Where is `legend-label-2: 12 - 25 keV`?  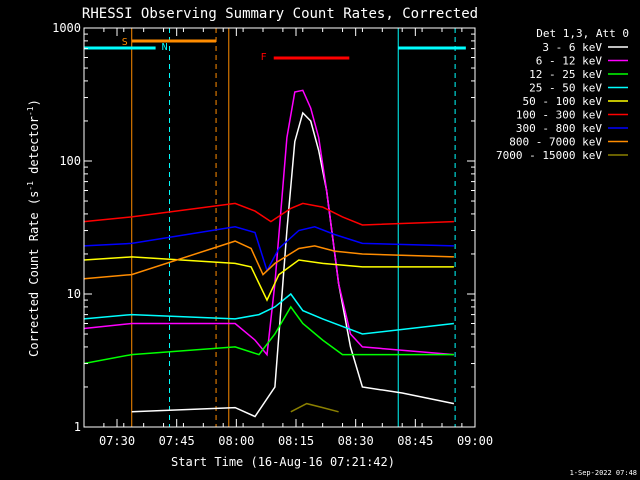
legend-label-2: 12 - 25 keV is located at coordinates (565, 74).